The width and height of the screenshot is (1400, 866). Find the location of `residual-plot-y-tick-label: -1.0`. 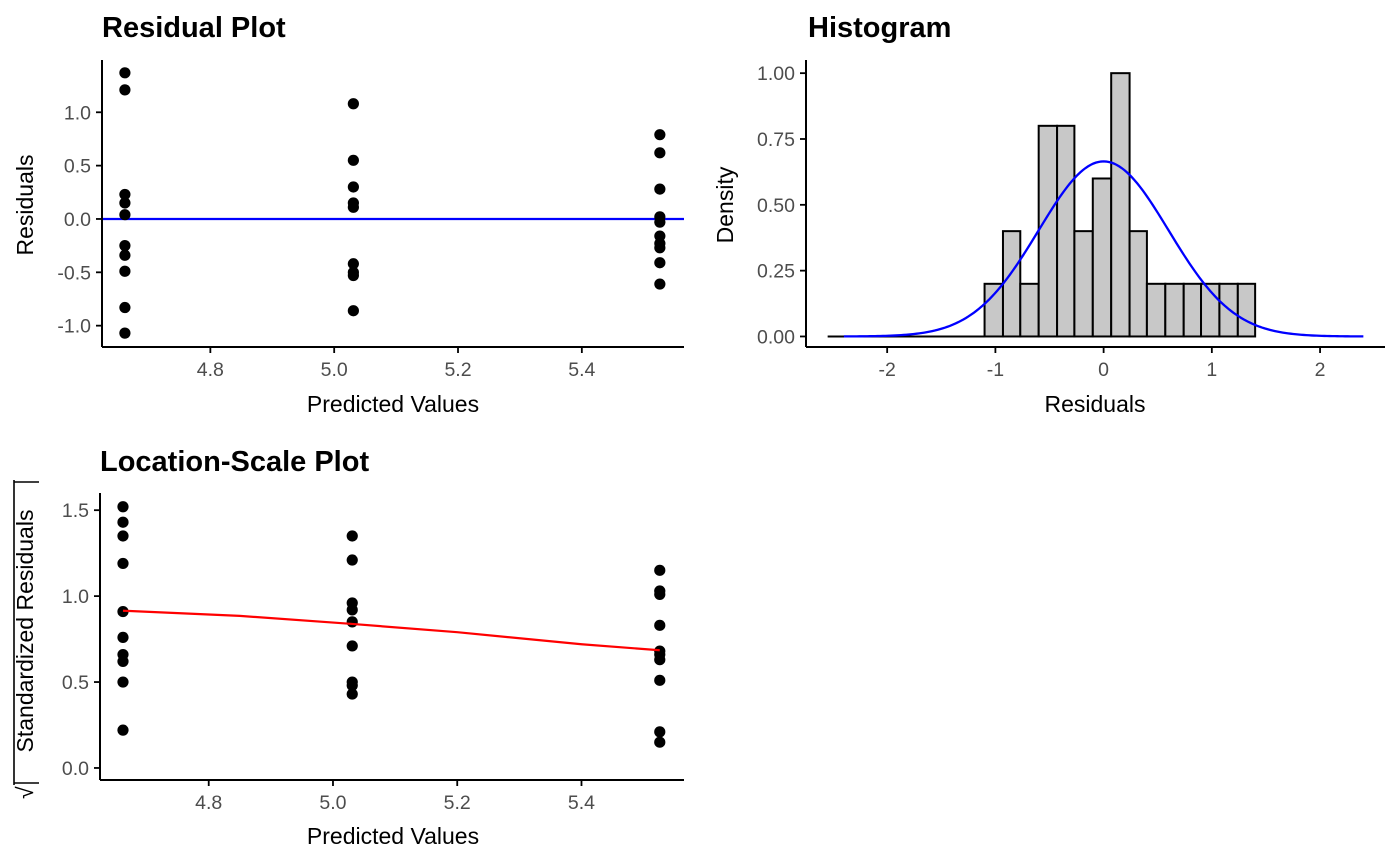

residual-plot-y-tick-label: -1.0 is located at coordinates (74, 327).